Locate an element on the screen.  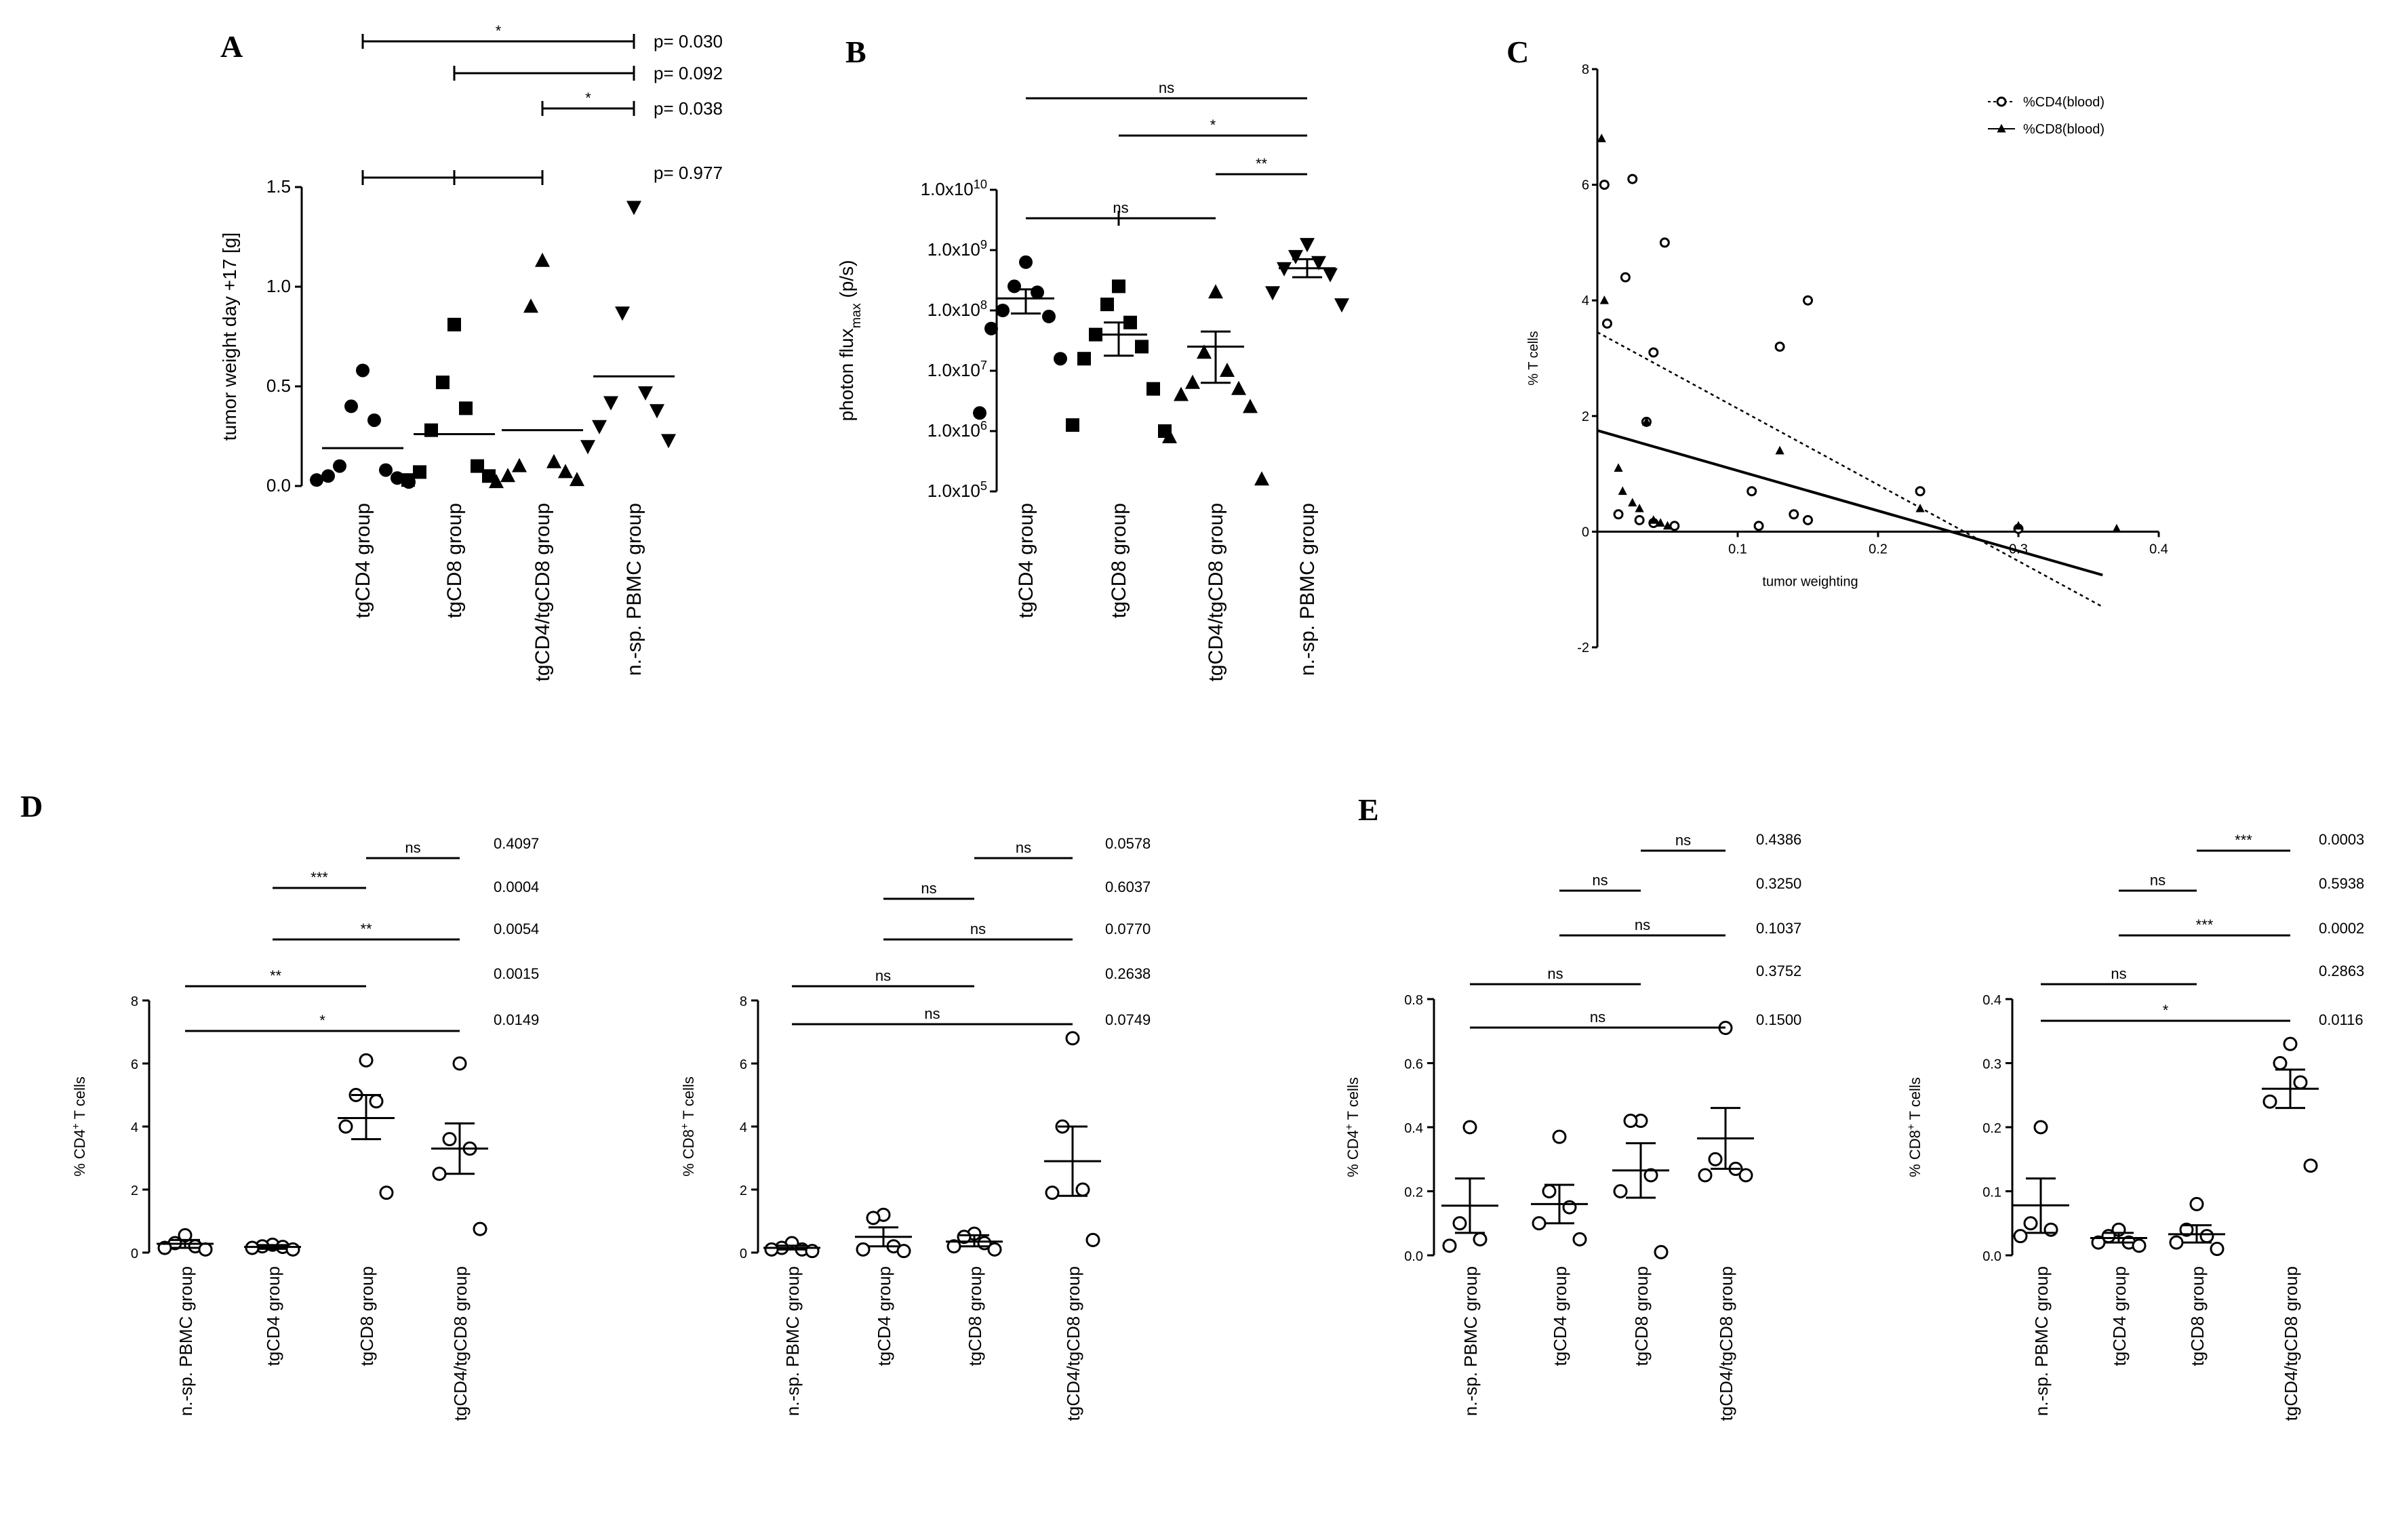
fit-line is located at coordinates (1850, 470).